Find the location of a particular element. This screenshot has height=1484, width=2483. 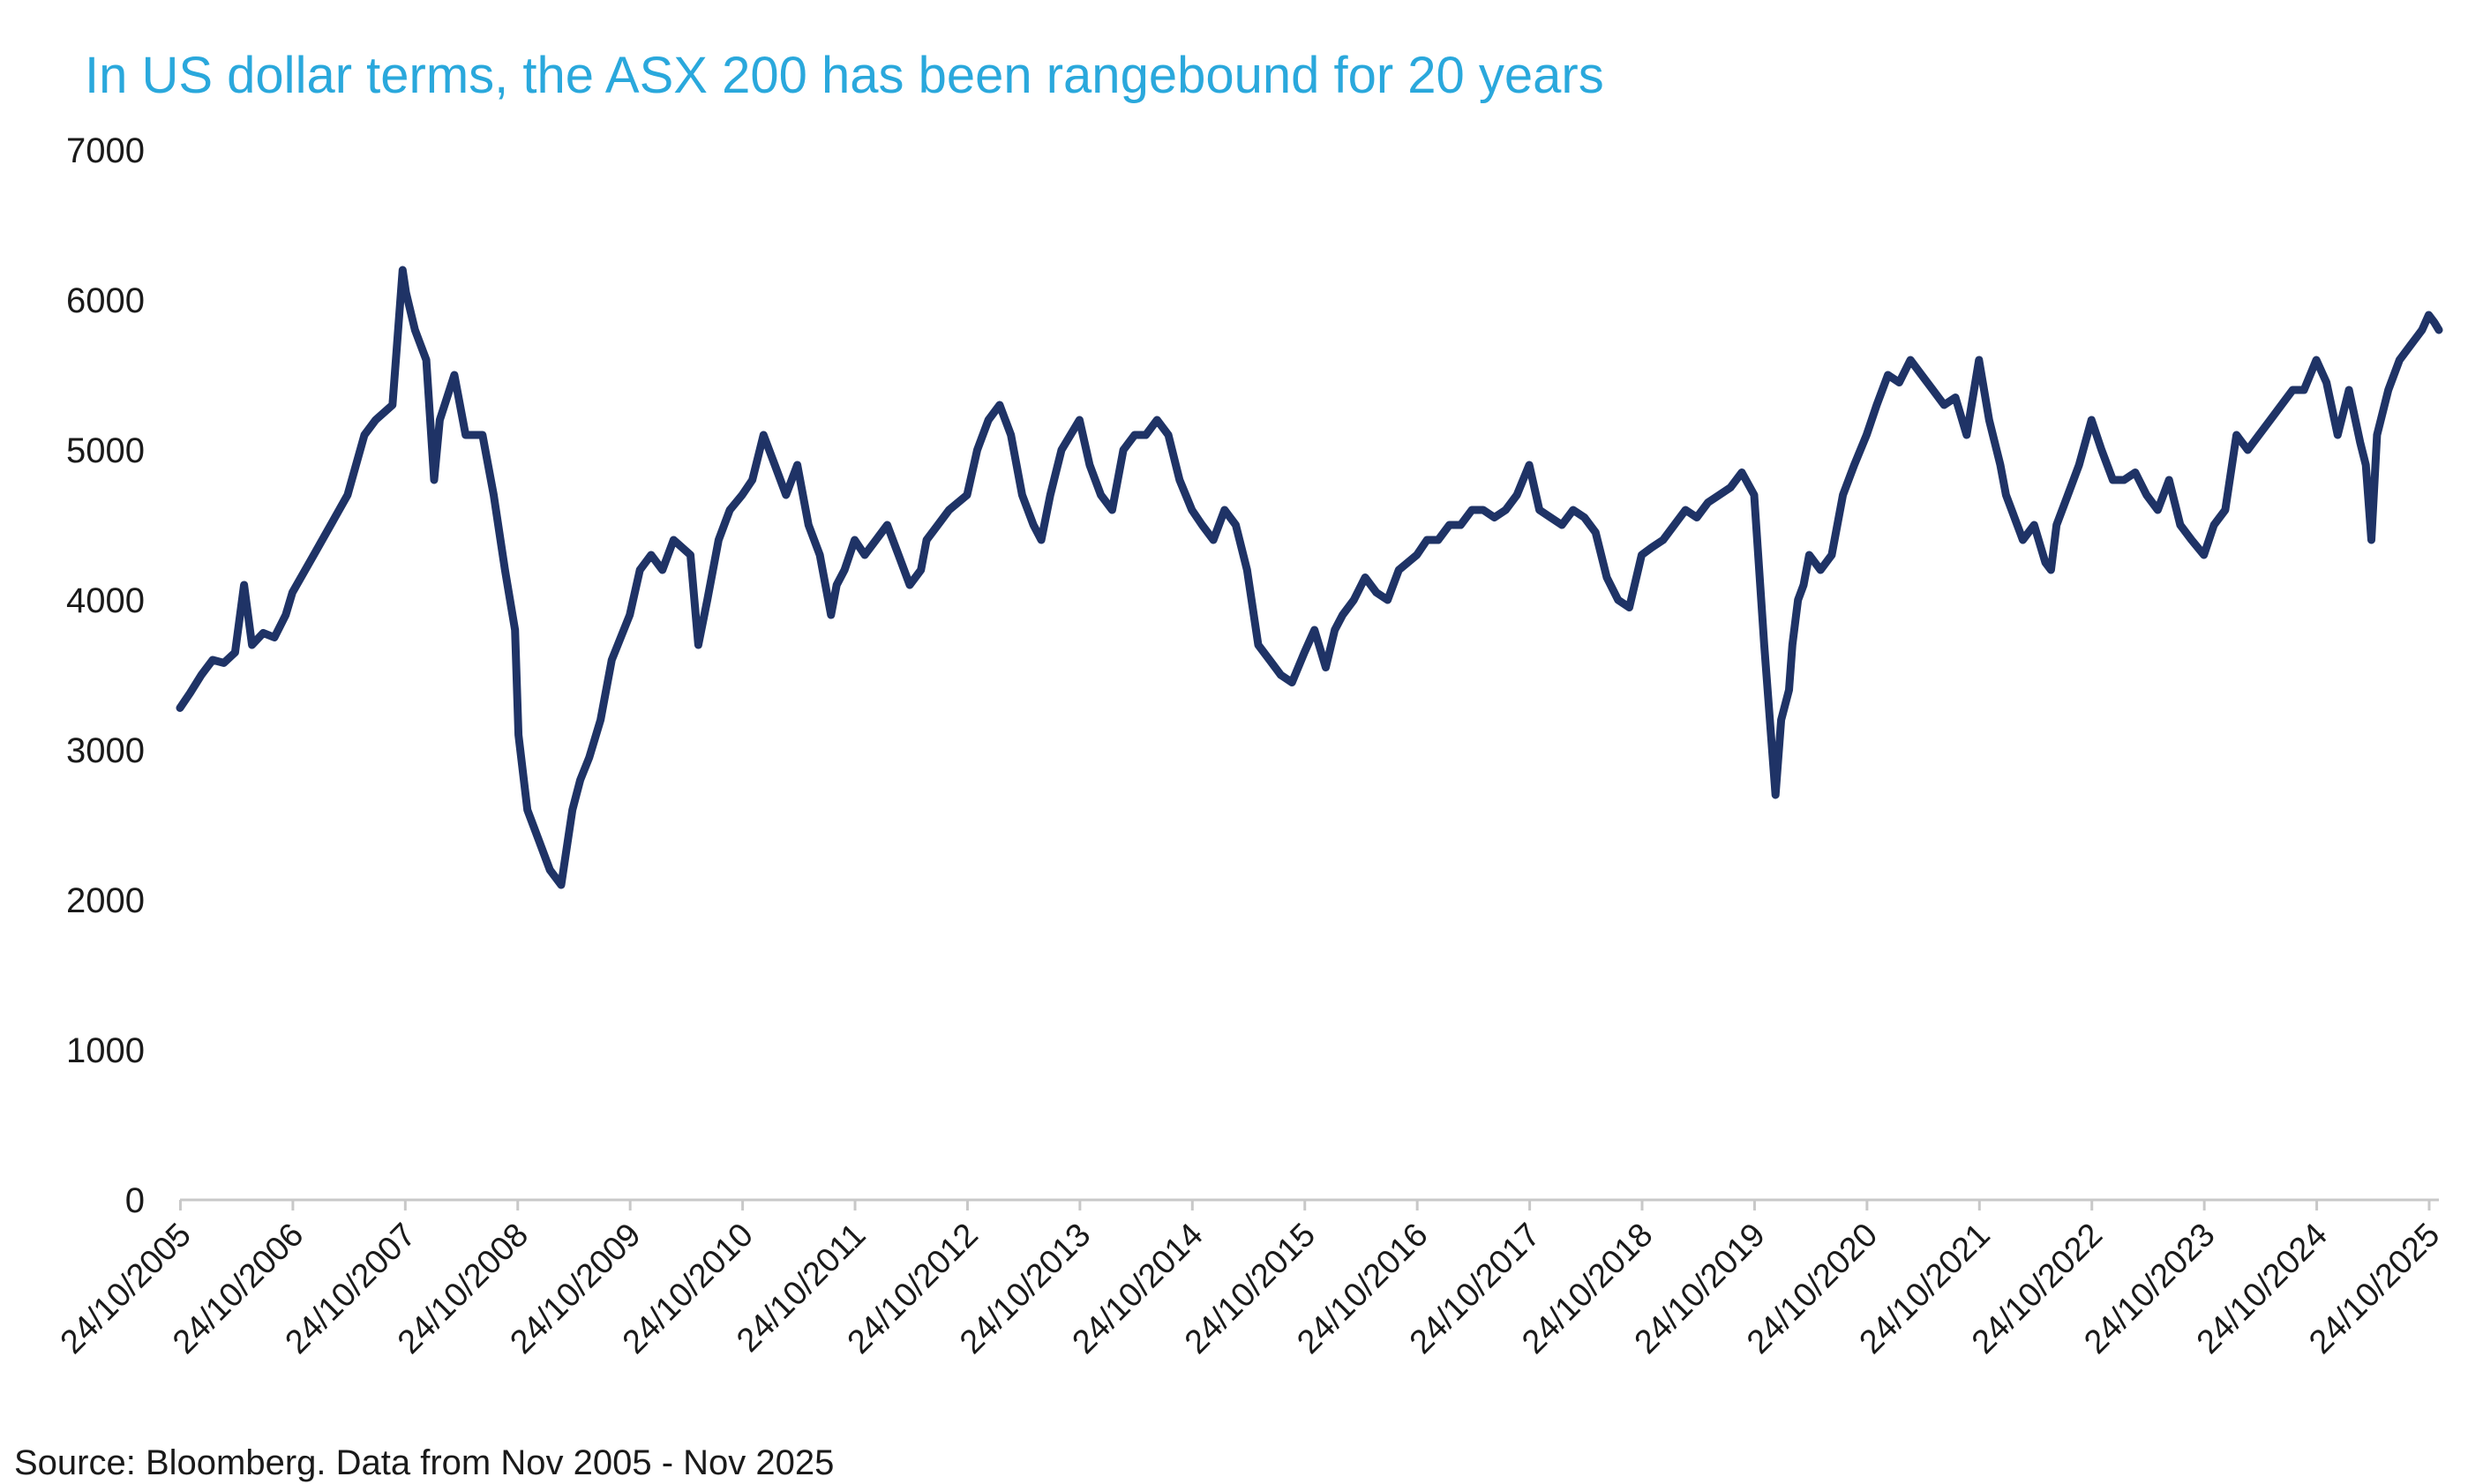

y-tick-label: 2000 is located at coordinates (105, 900).